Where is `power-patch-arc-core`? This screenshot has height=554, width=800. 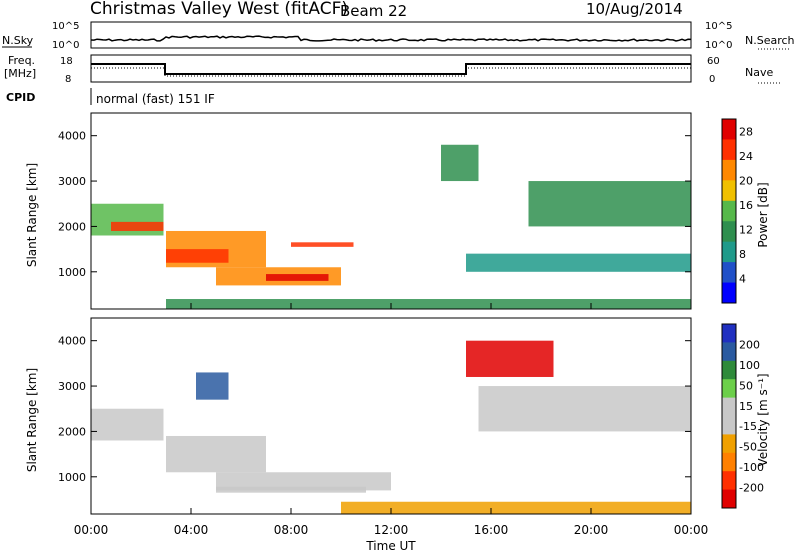 power-patch-arc-core is located at coordinates (197, 256).